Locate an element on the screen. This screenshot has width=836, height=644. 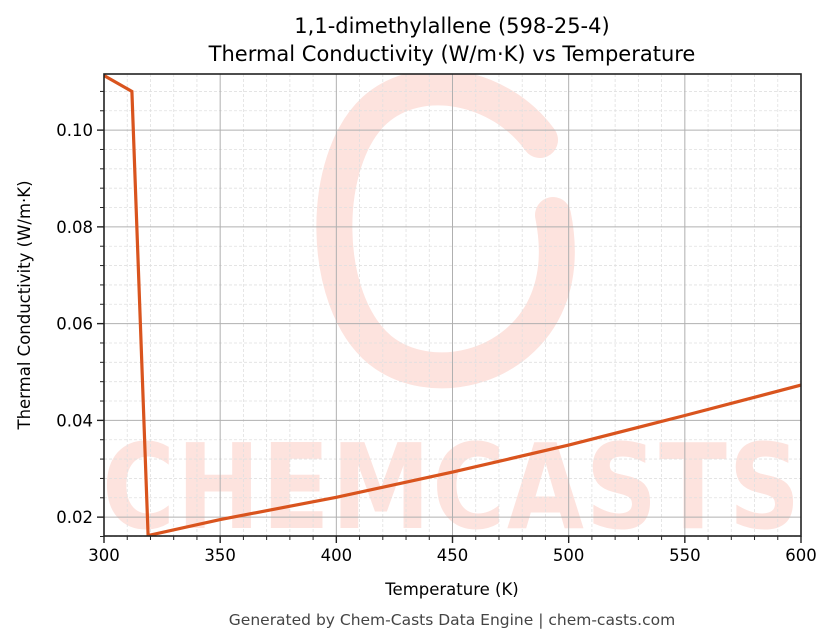
y-axis: 0.02 0.04 0.06 0.08 0.10 is located at coordinates (80, 313).